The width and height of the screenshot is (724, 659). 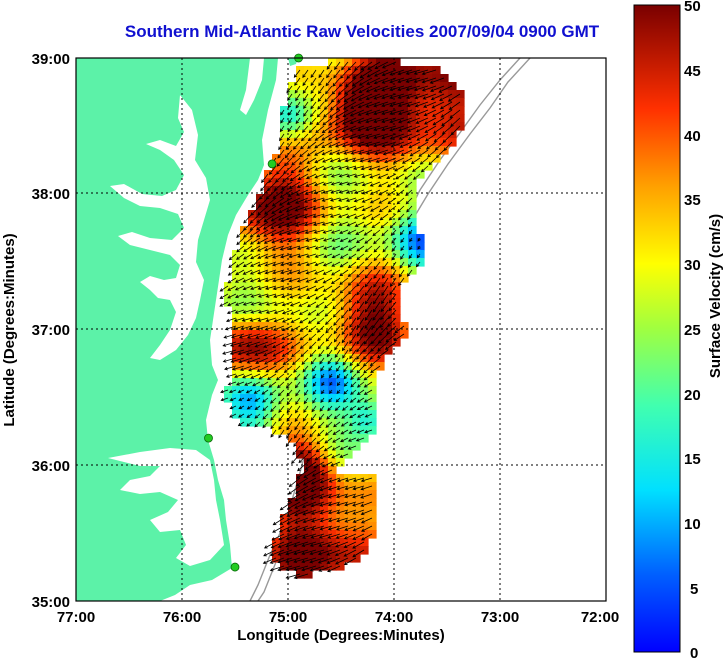 I want to click on y-tick-label: 39:00, so click(x=51, y=59).